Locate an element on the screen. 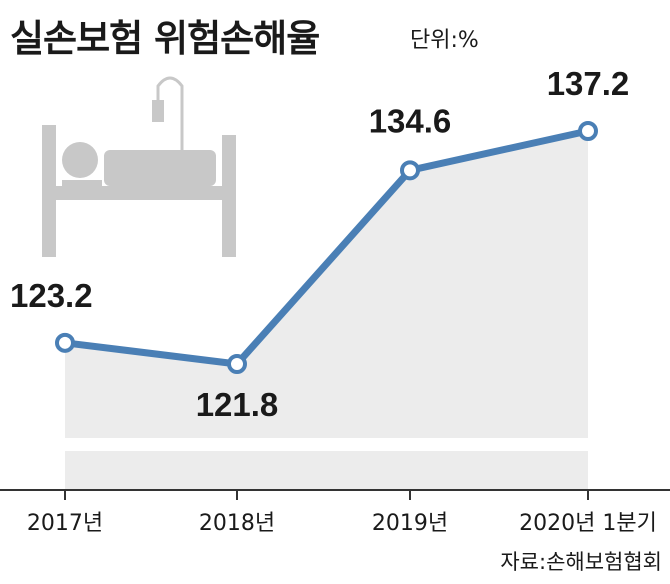  x-tick-label: 2017년 is located at coordinates (65, 523).